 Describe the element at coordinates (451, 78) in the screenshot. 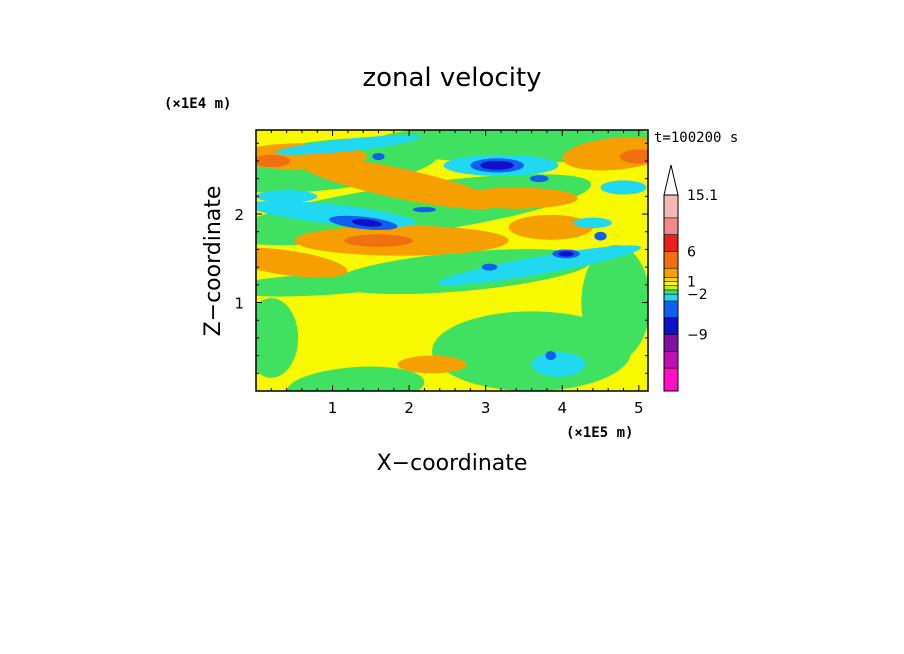

I see `chart-title: zonal velocity` at that location.